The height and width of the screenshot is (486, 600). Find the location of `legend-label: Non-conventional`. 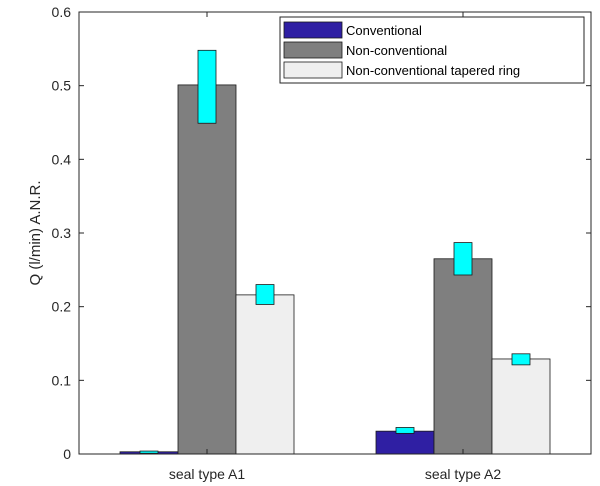

legend-label: Non-conventional is located at coordinates (396, 50).